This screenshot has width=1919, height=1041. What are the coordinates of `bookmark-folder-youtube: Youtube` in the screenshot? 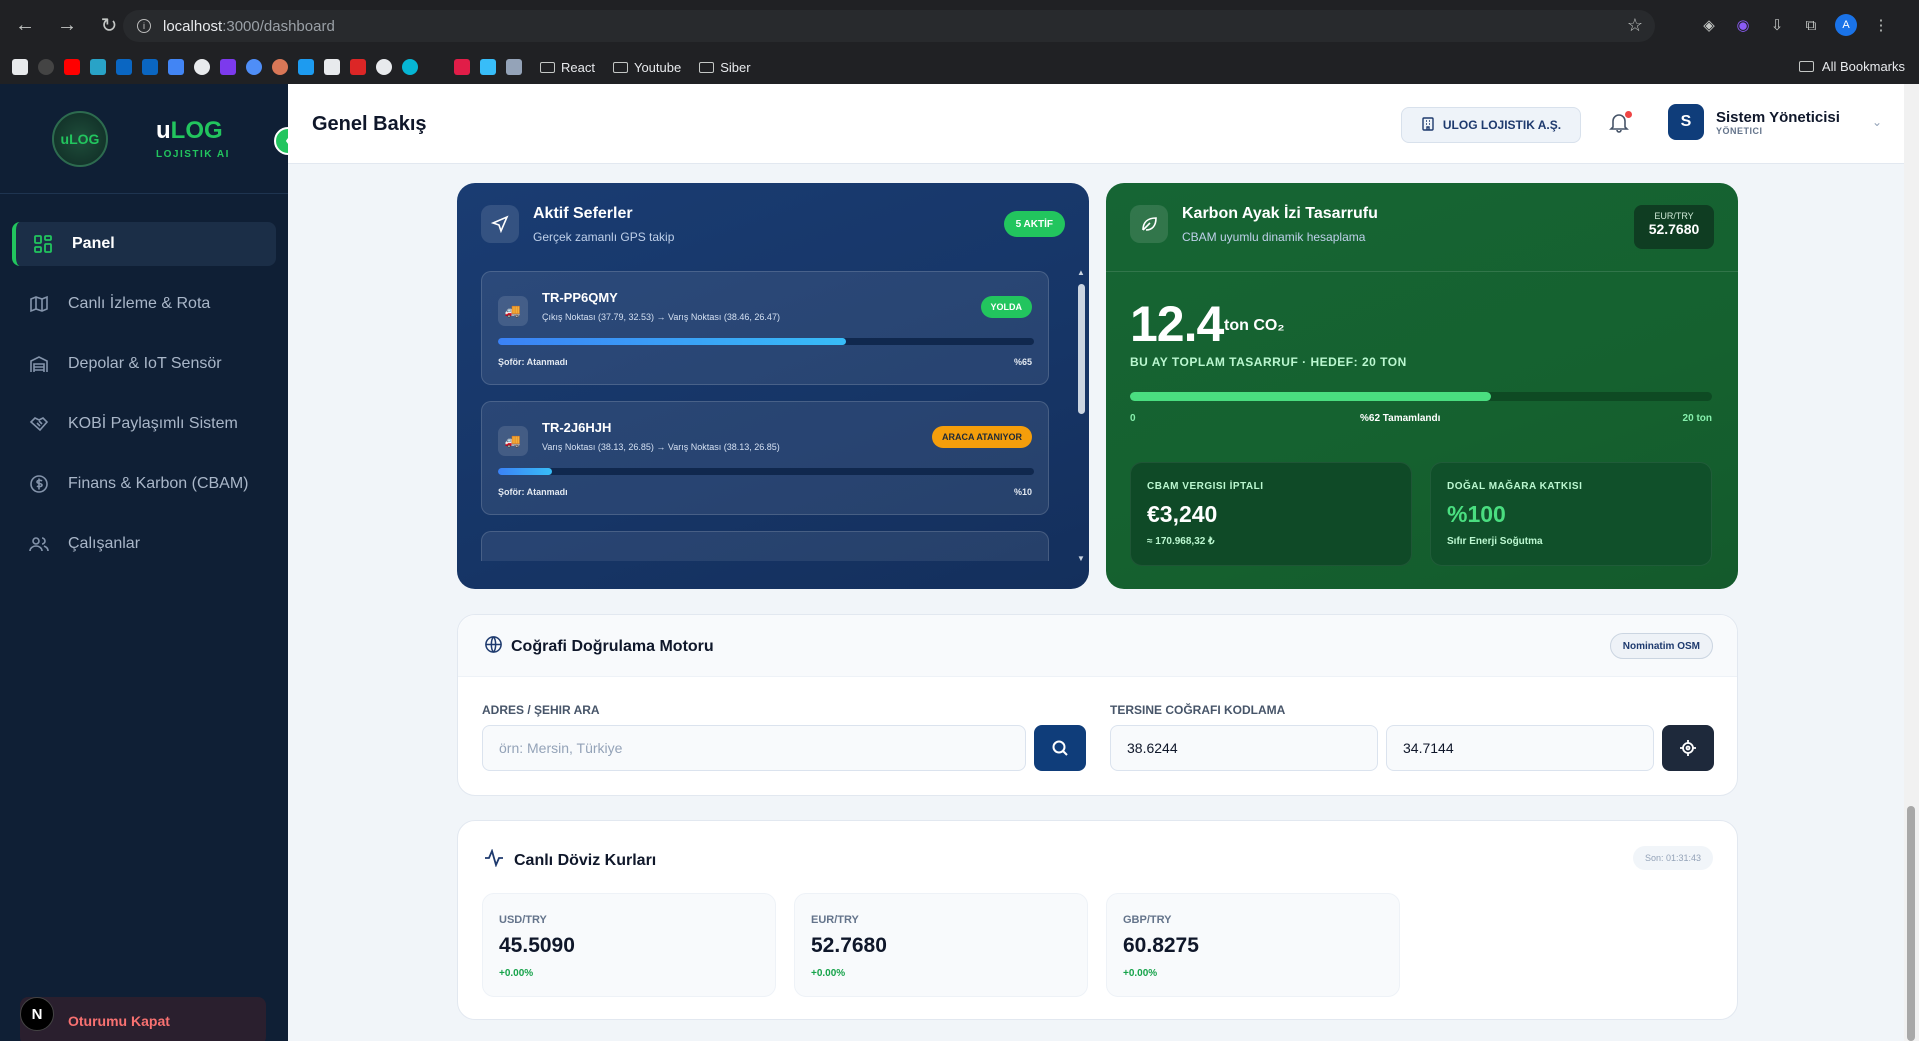 It's located at (646, 67).